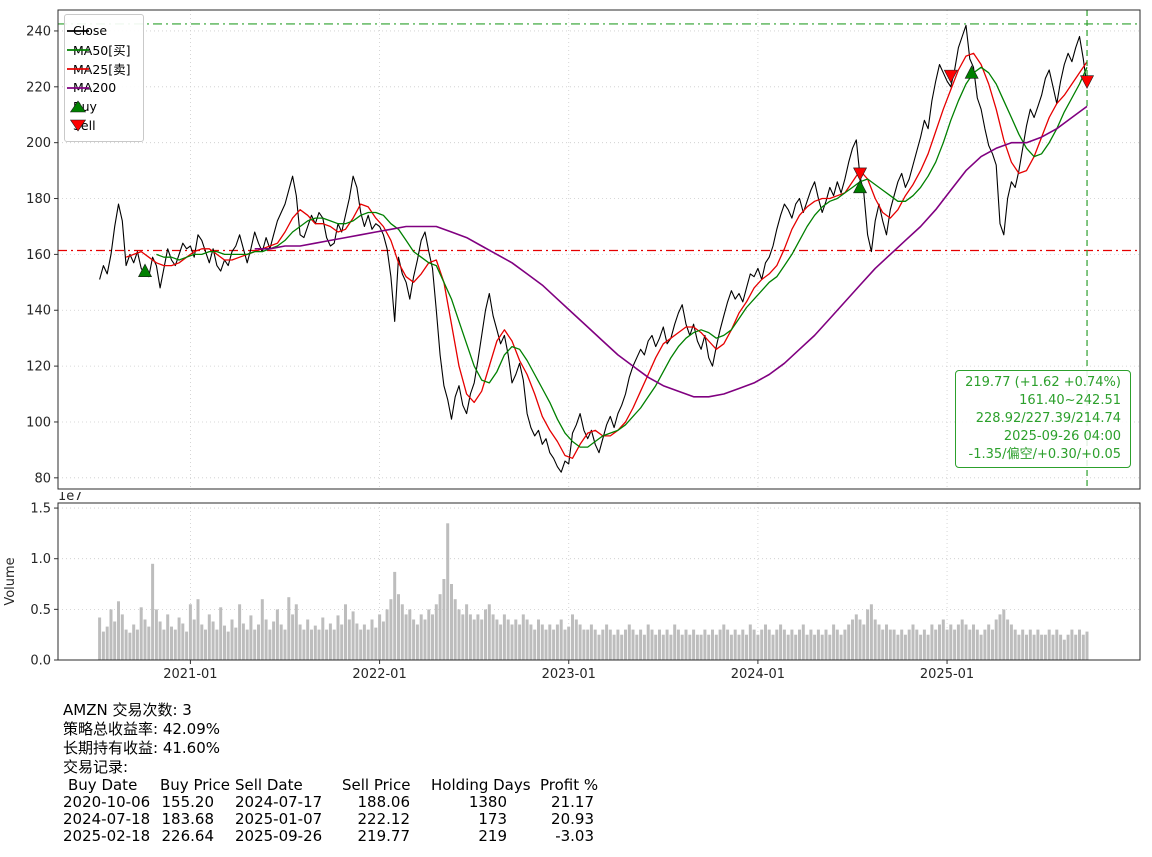 The width and height of the screenshot is (1152, 857). What do you see at coordinates (384, 802) in the screenshot?
I see `trade-cell: 188.06` at bounding box center [384, 802].